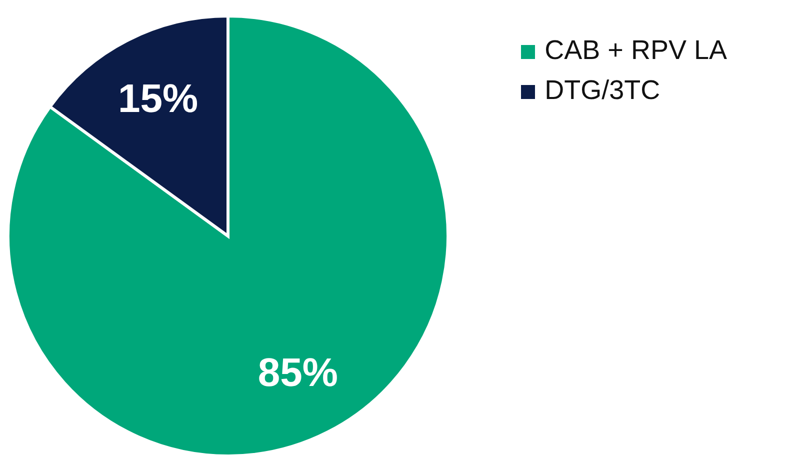 This screenshot has width=807, height=462. What do you see at coordinates (635, 50) in the screenshot?
I see `legend-label: CAB + RPV LA` at bounding box center [635, 50].